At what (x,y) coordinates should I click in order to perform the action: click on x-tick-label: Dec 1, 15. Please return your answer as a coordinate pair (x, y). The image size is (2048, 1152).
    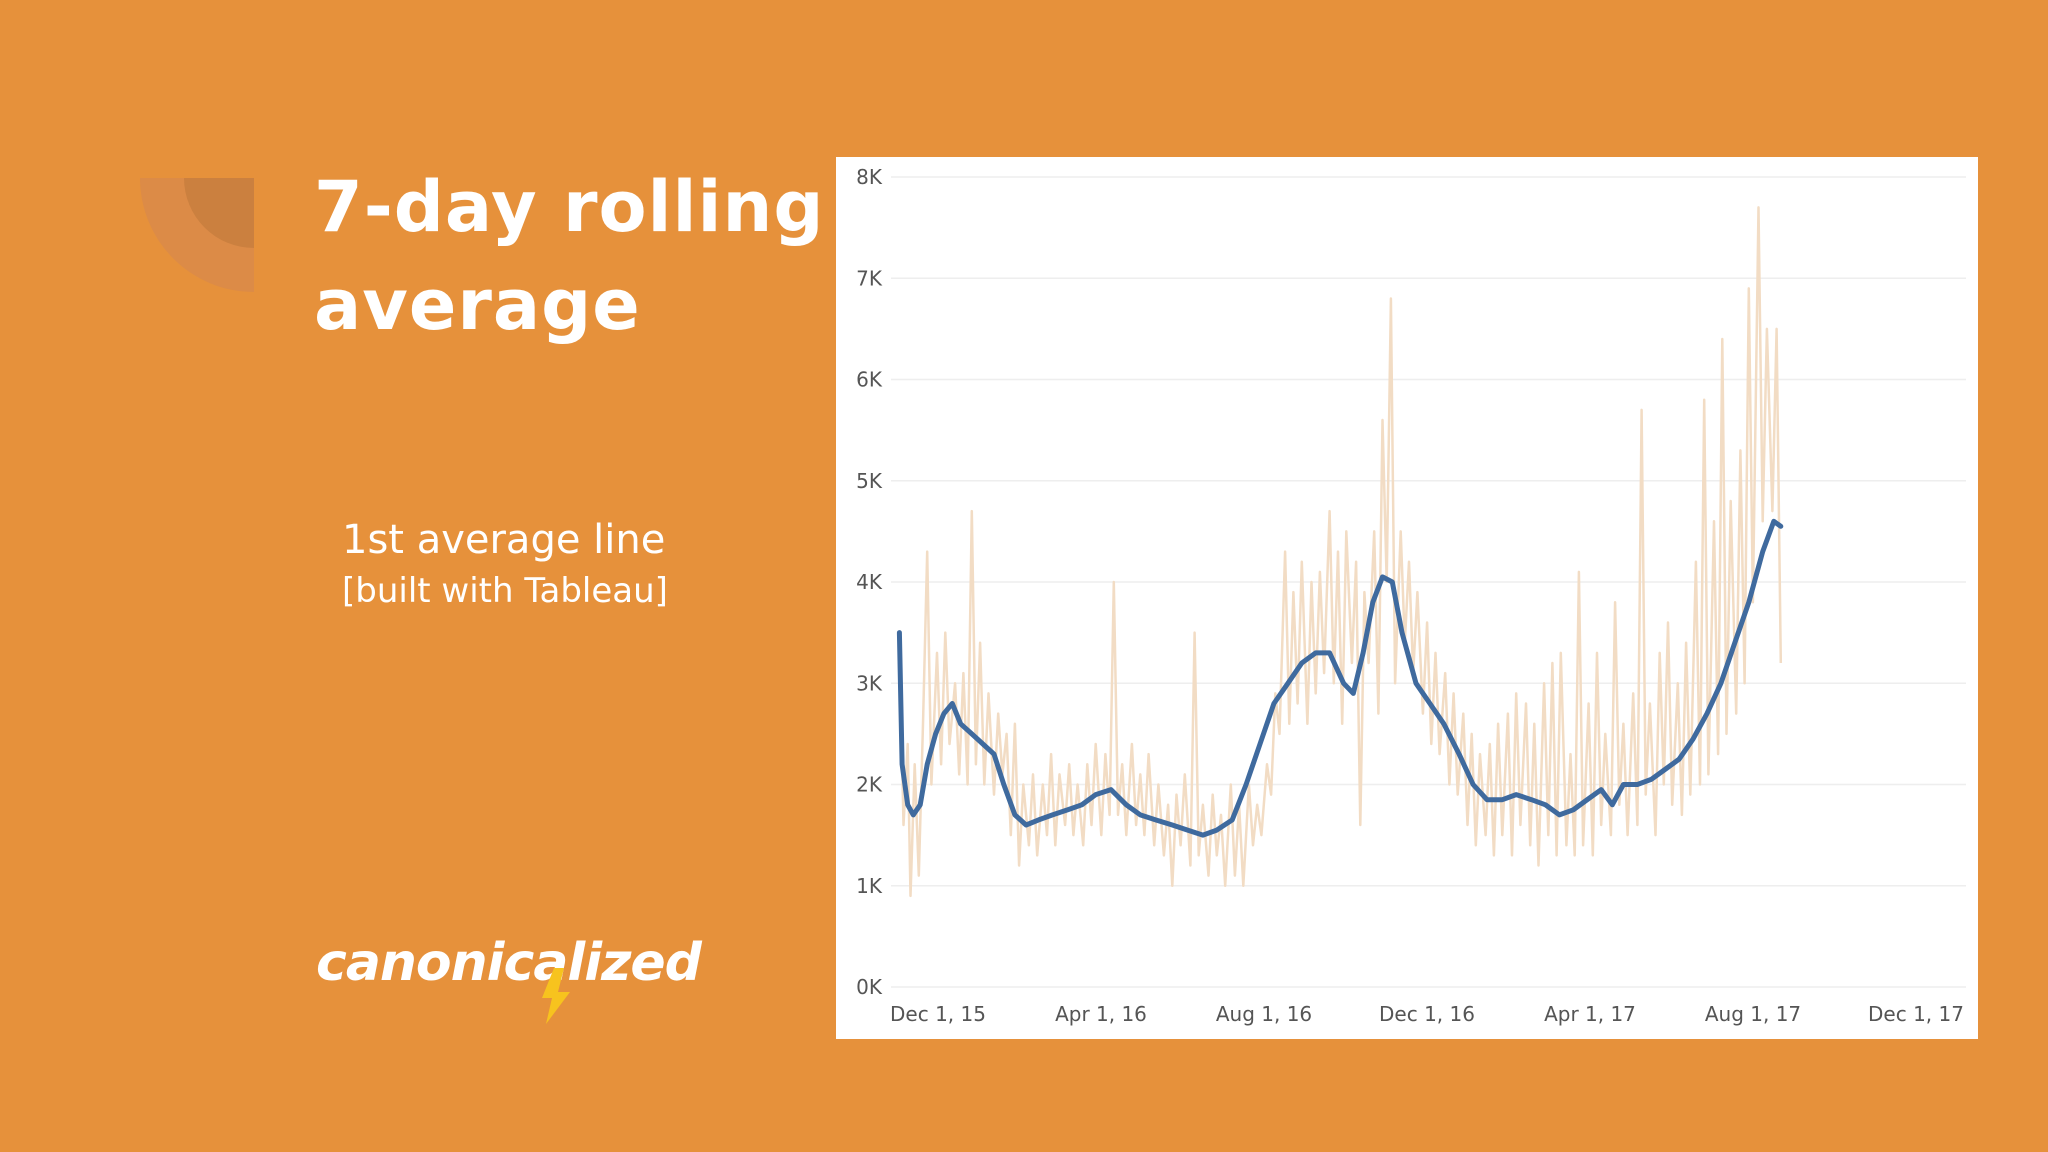
    Looking at the image, I should click on (938, 1014).